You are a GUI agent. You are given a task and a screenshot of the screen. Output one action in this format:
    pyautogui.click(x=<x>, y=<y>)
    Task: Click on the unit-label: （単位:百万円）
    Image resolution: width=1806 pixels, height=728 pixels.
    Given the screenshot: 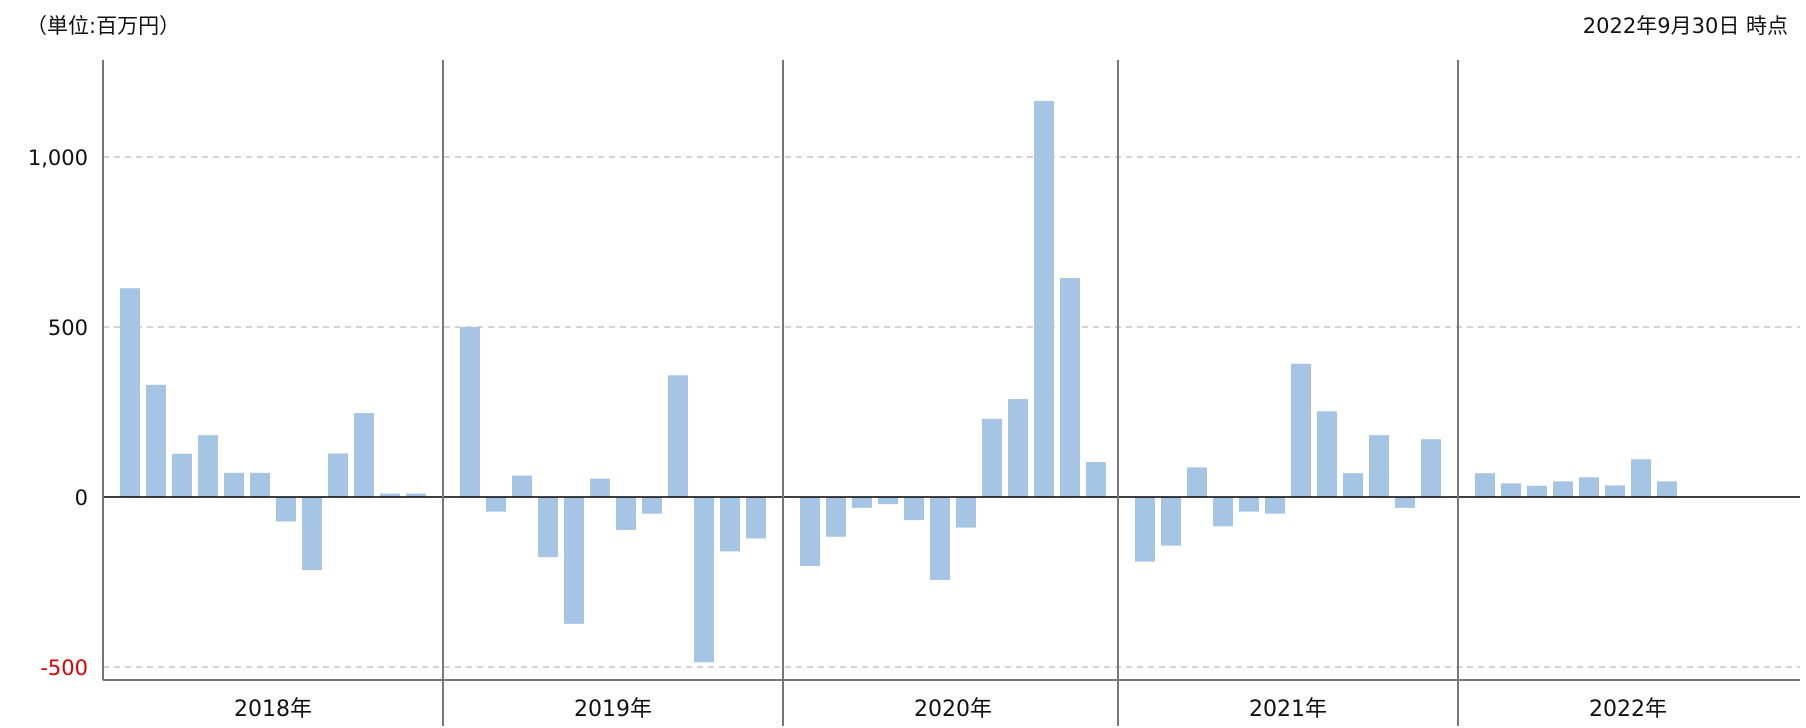 What is the action you would take?
    pyautogui.click(x=103, y=26)
    